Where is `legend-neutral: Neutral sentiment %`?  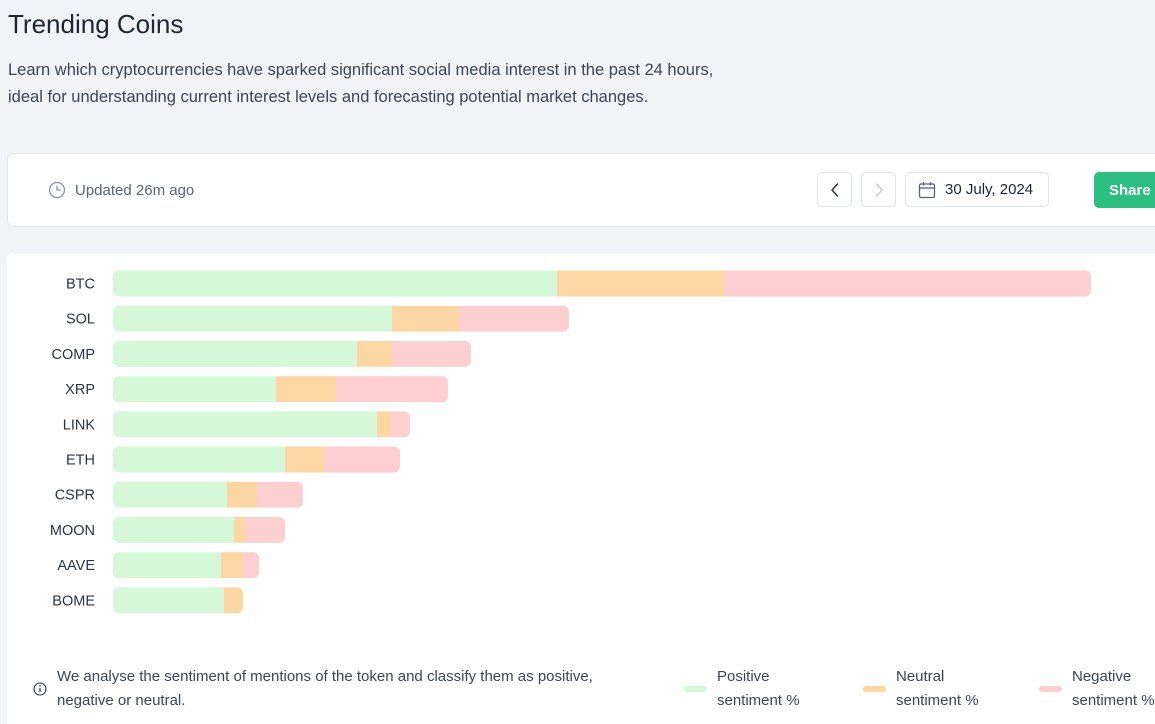 legend-neutral: Neutral sentiment % is located at coordinates (924, 689).